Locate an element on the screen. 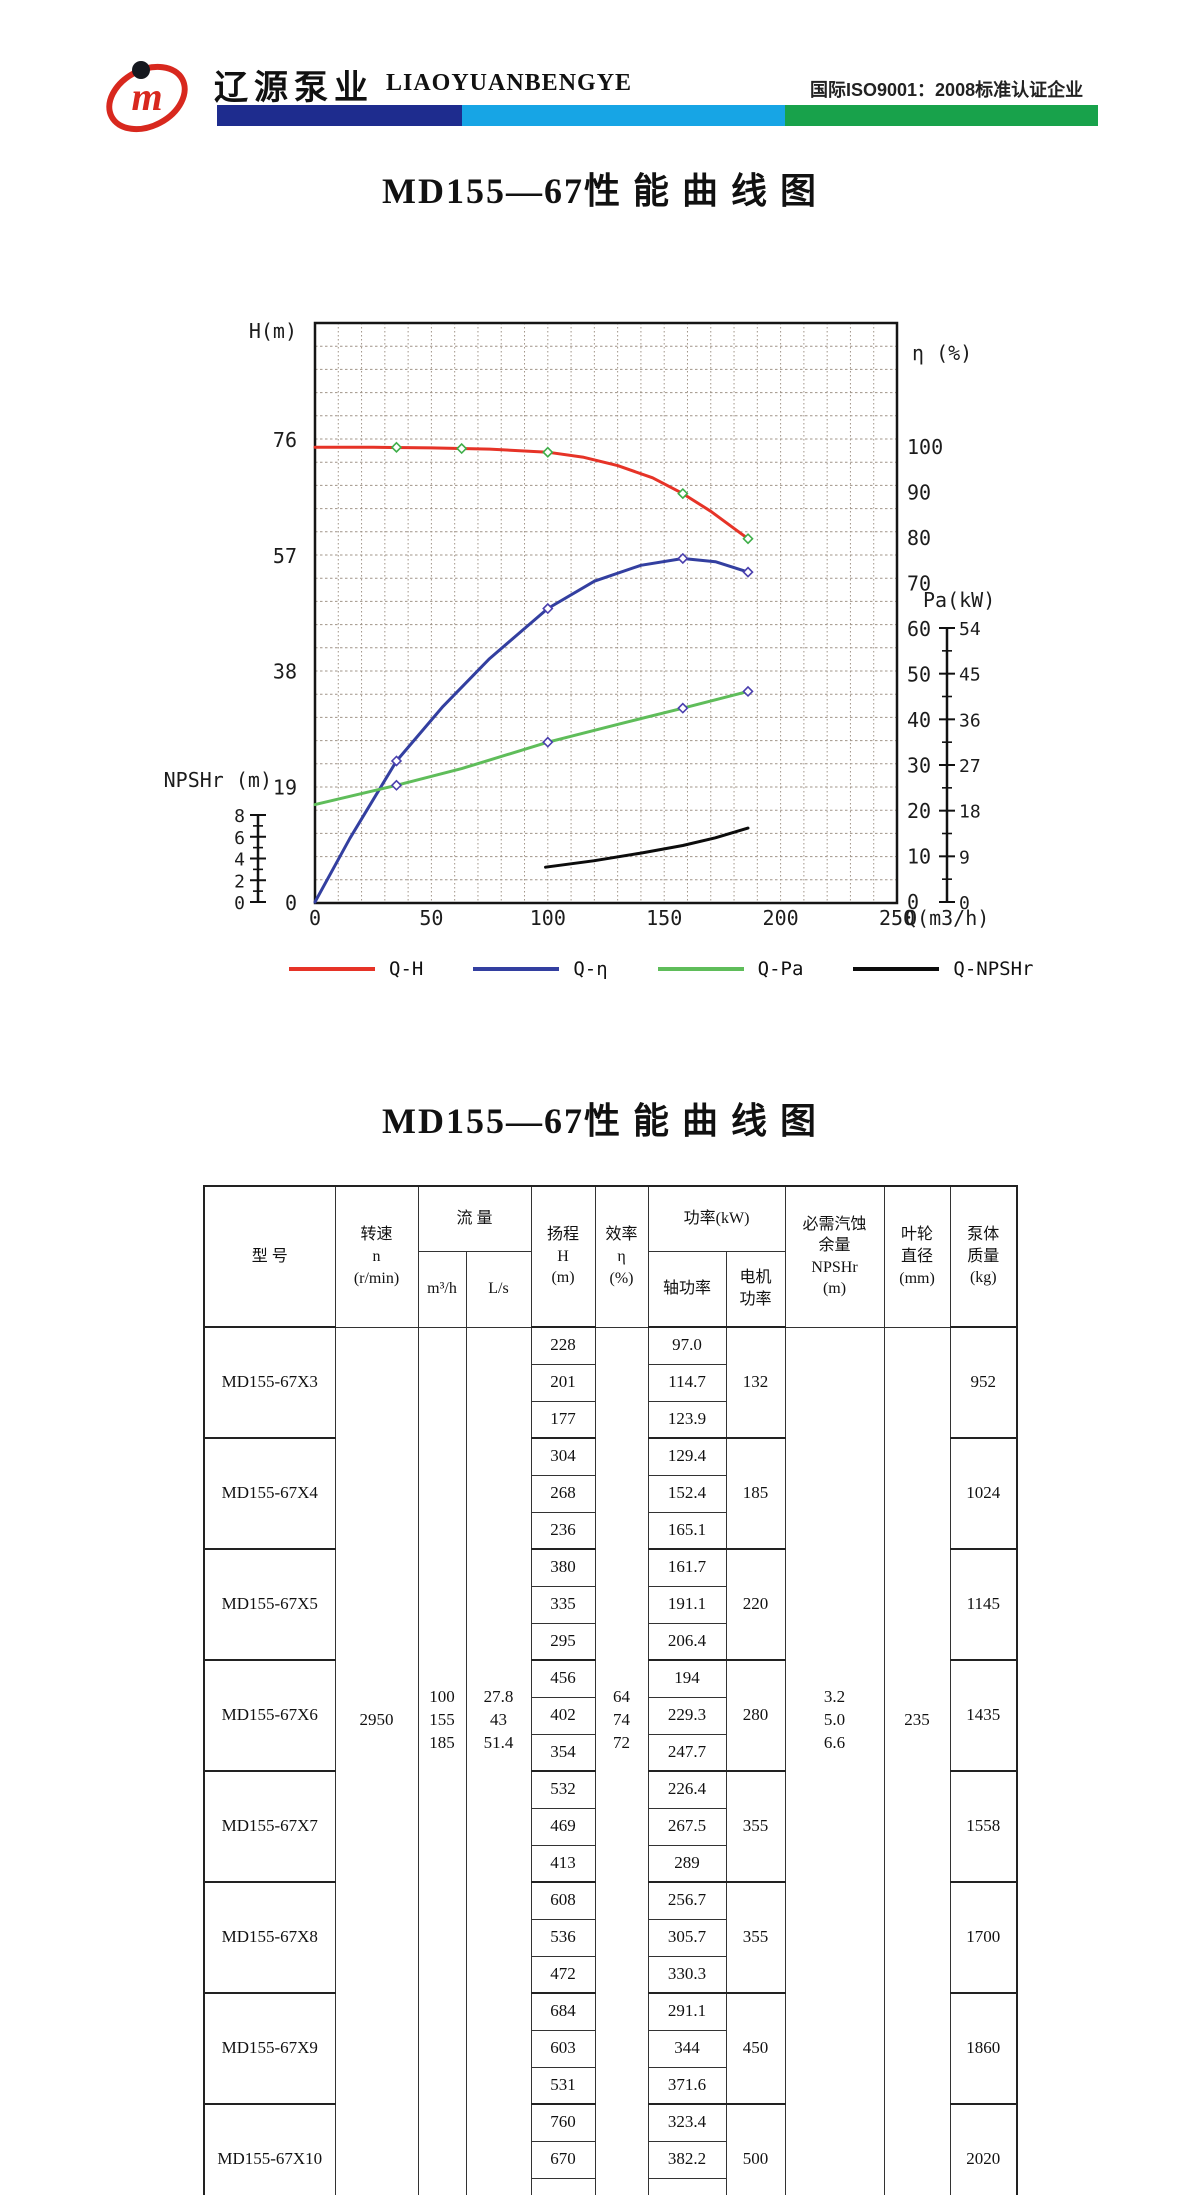 This screenshot has width=1200, height=2195. shaft-power-cell: 152.4 is located at coordinates (687, 1493).